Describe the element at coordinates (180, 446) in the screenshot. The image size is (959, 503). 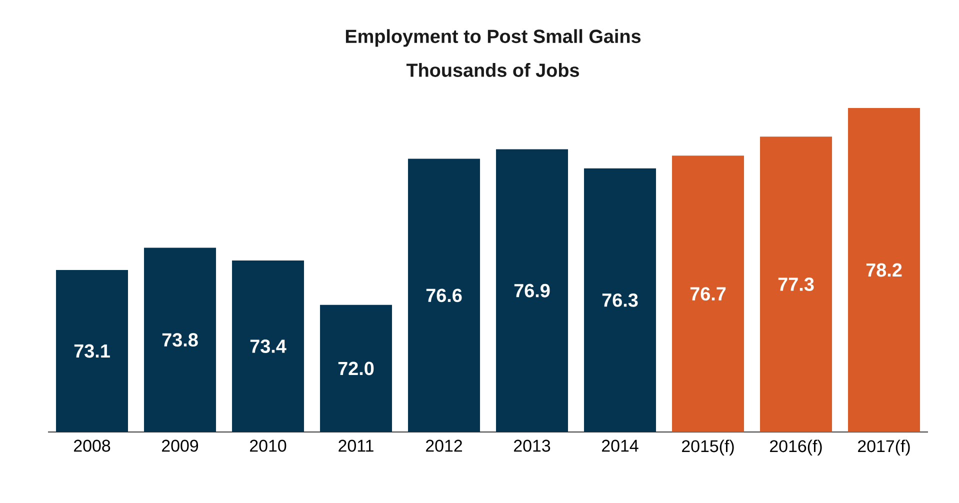
I see `x-tick-label: 2009` at that location.